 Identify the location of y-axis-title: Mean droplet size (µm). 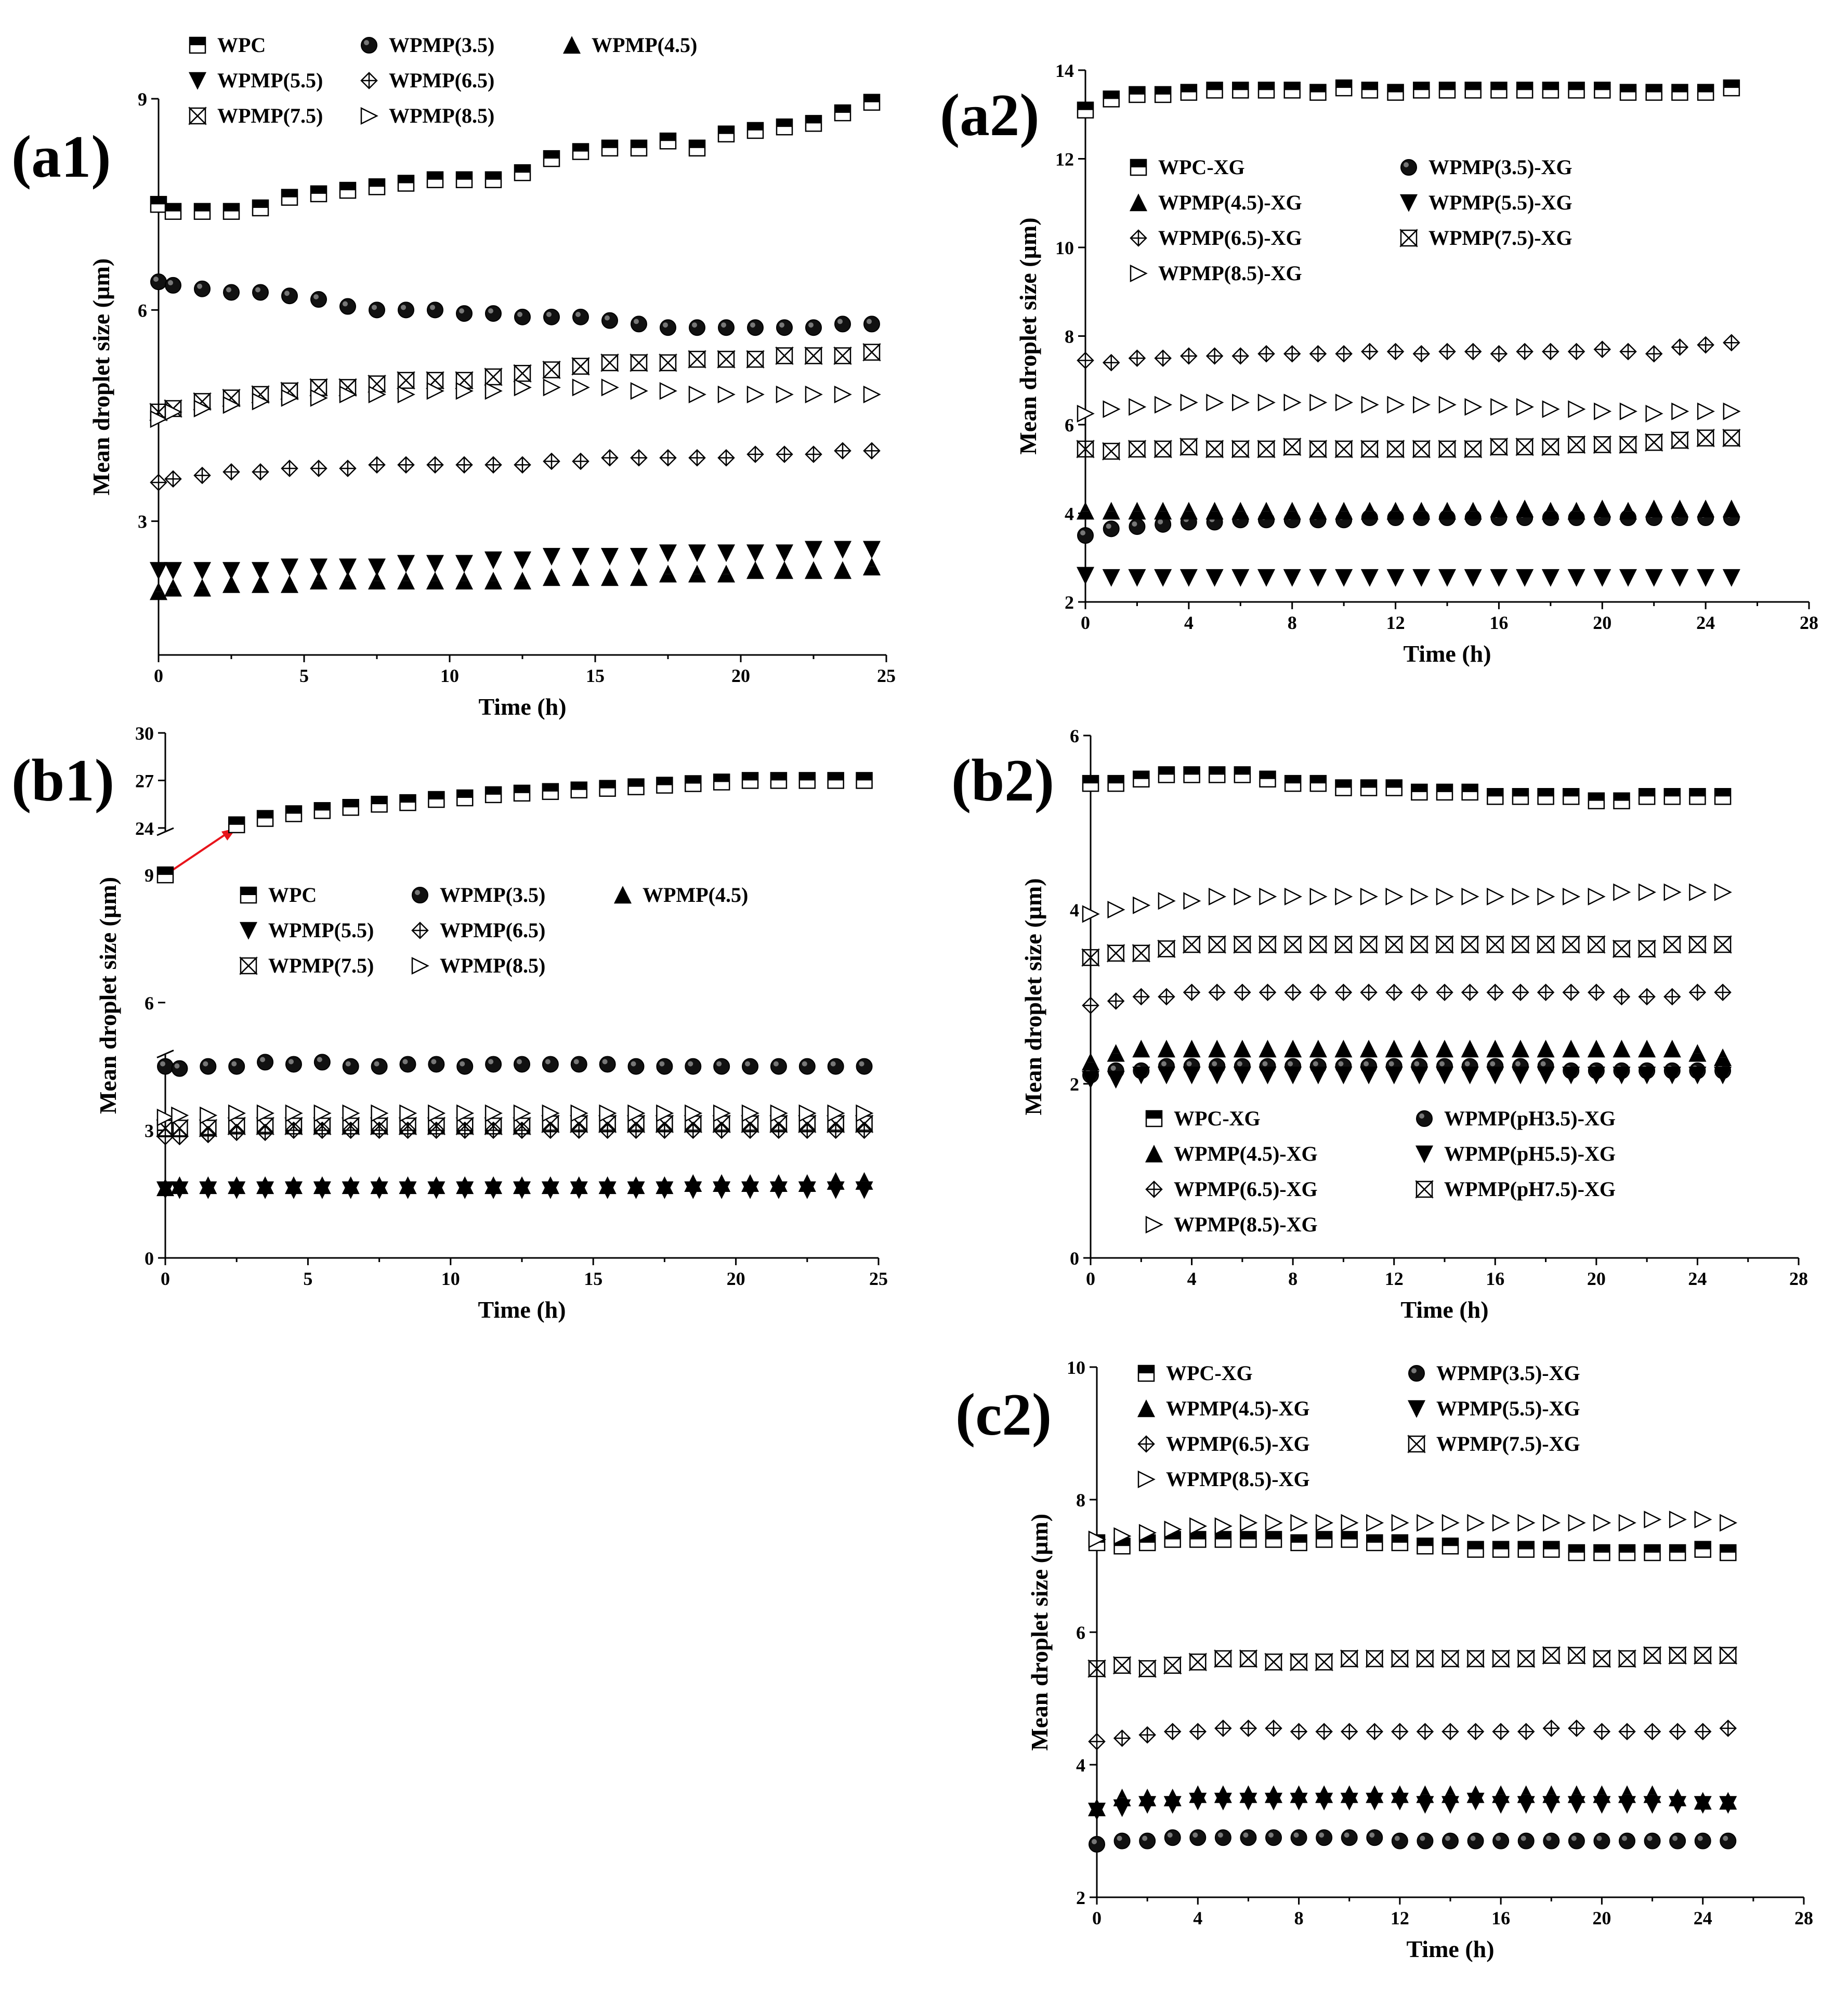
(1039, 1632).